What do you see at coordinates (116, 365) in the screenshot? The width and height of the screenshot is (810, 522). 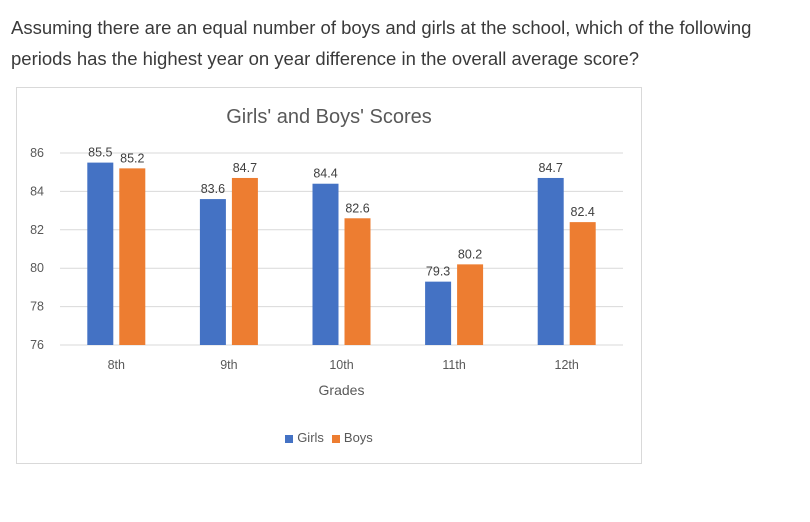 I see `x-tick-label: 8th` at bounding box center [116, 365].